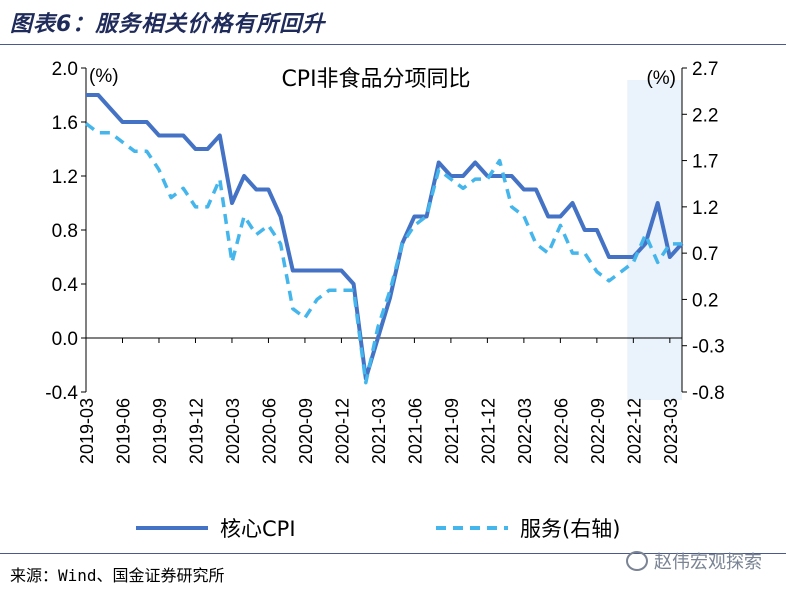 Image resolution: width=786 pixels, height=594 pixels. I want to click on x-tick-label: 2022-06, so click(561, 431).